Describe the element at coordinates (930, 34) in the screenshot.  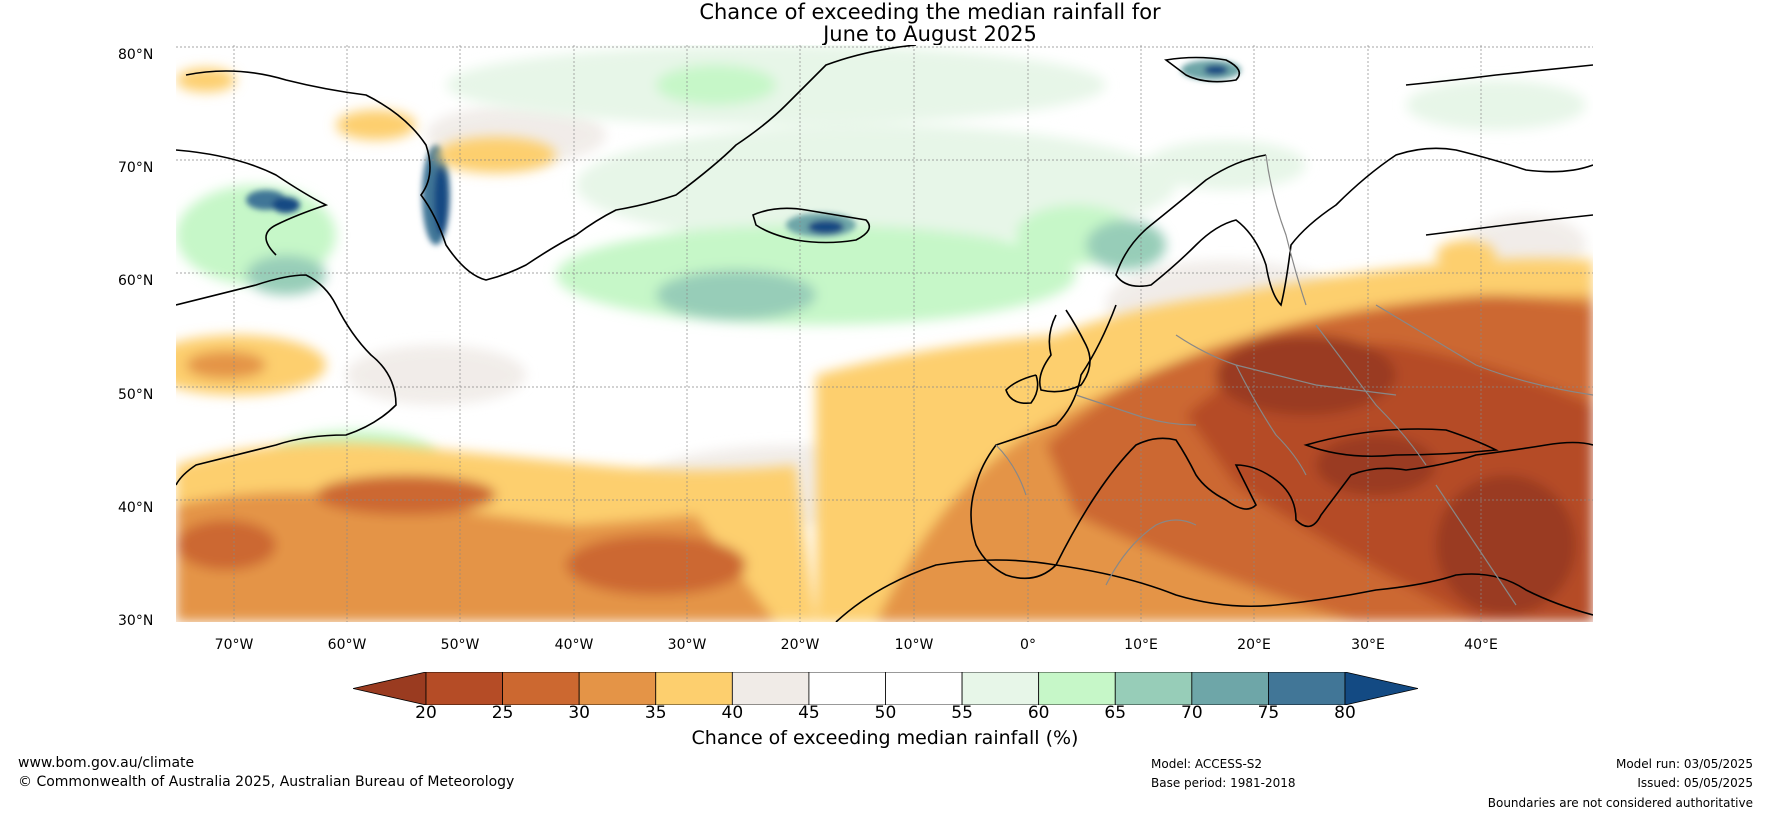
I see `map-title-line-2: June to August 2025` at that location.